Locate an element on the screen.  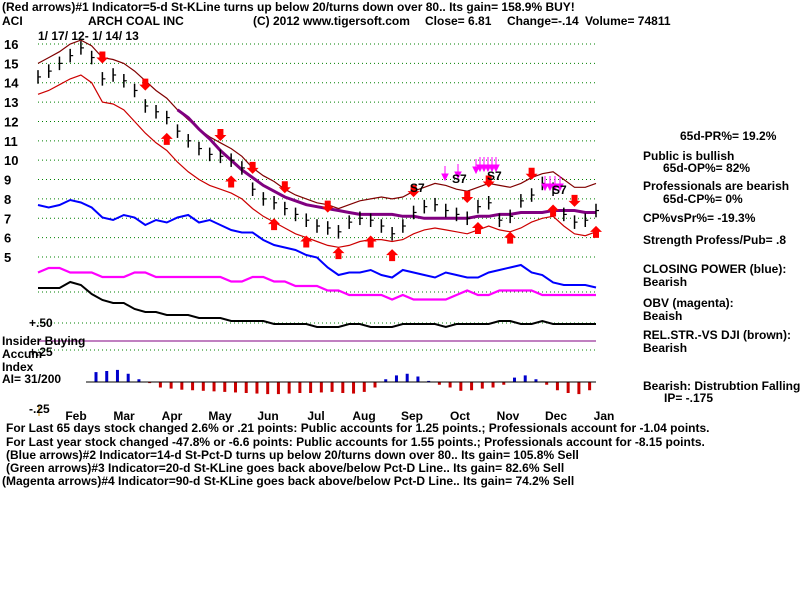
x-tick-label: May is located at coordinates (220, 416).